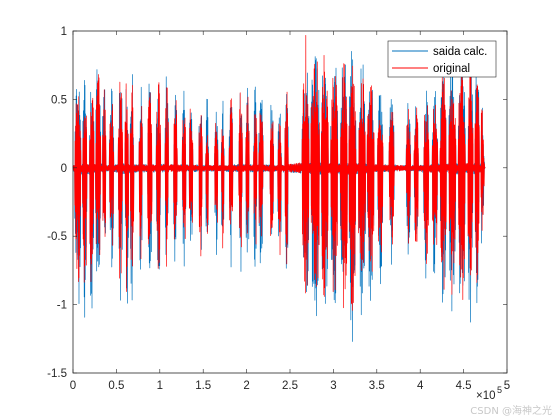 Image resolution: width=560 pixels, height=420 pixels. What do you see at coordinates (73, 386) in the screenshot?
I see `x-tick-label: 0` at bounding box center [73, 386].